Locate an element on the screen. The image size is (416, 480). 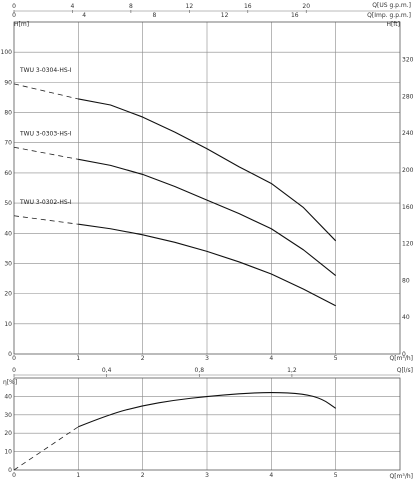
y-right-tick-label: 200 is located at coordinates (408, 170).